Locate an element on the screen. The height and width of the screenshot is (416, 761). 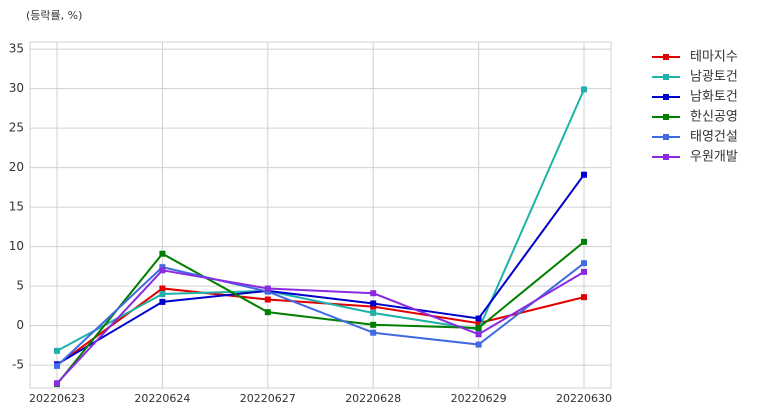
annotation: (등락률, %) is located at coordinates (54, 15).